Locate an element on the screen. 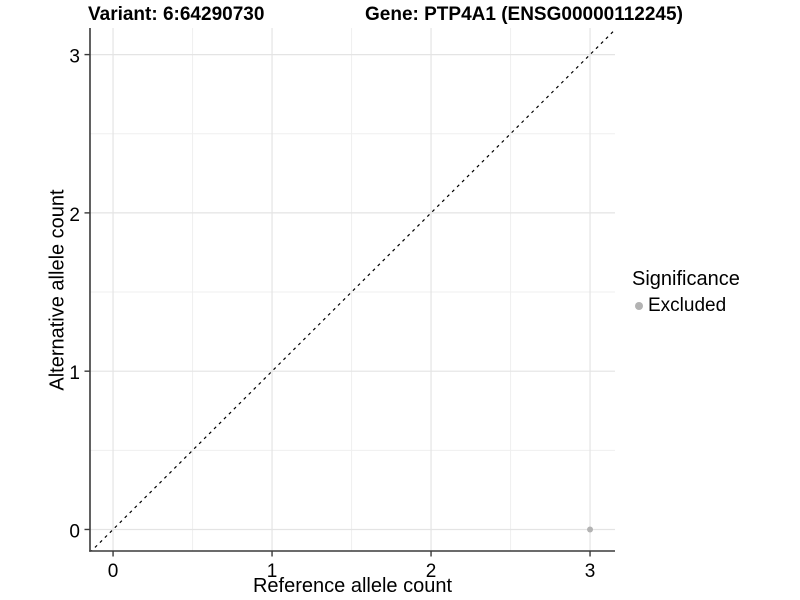  y-tick-label: 1 is located at coordinates (74, 373).